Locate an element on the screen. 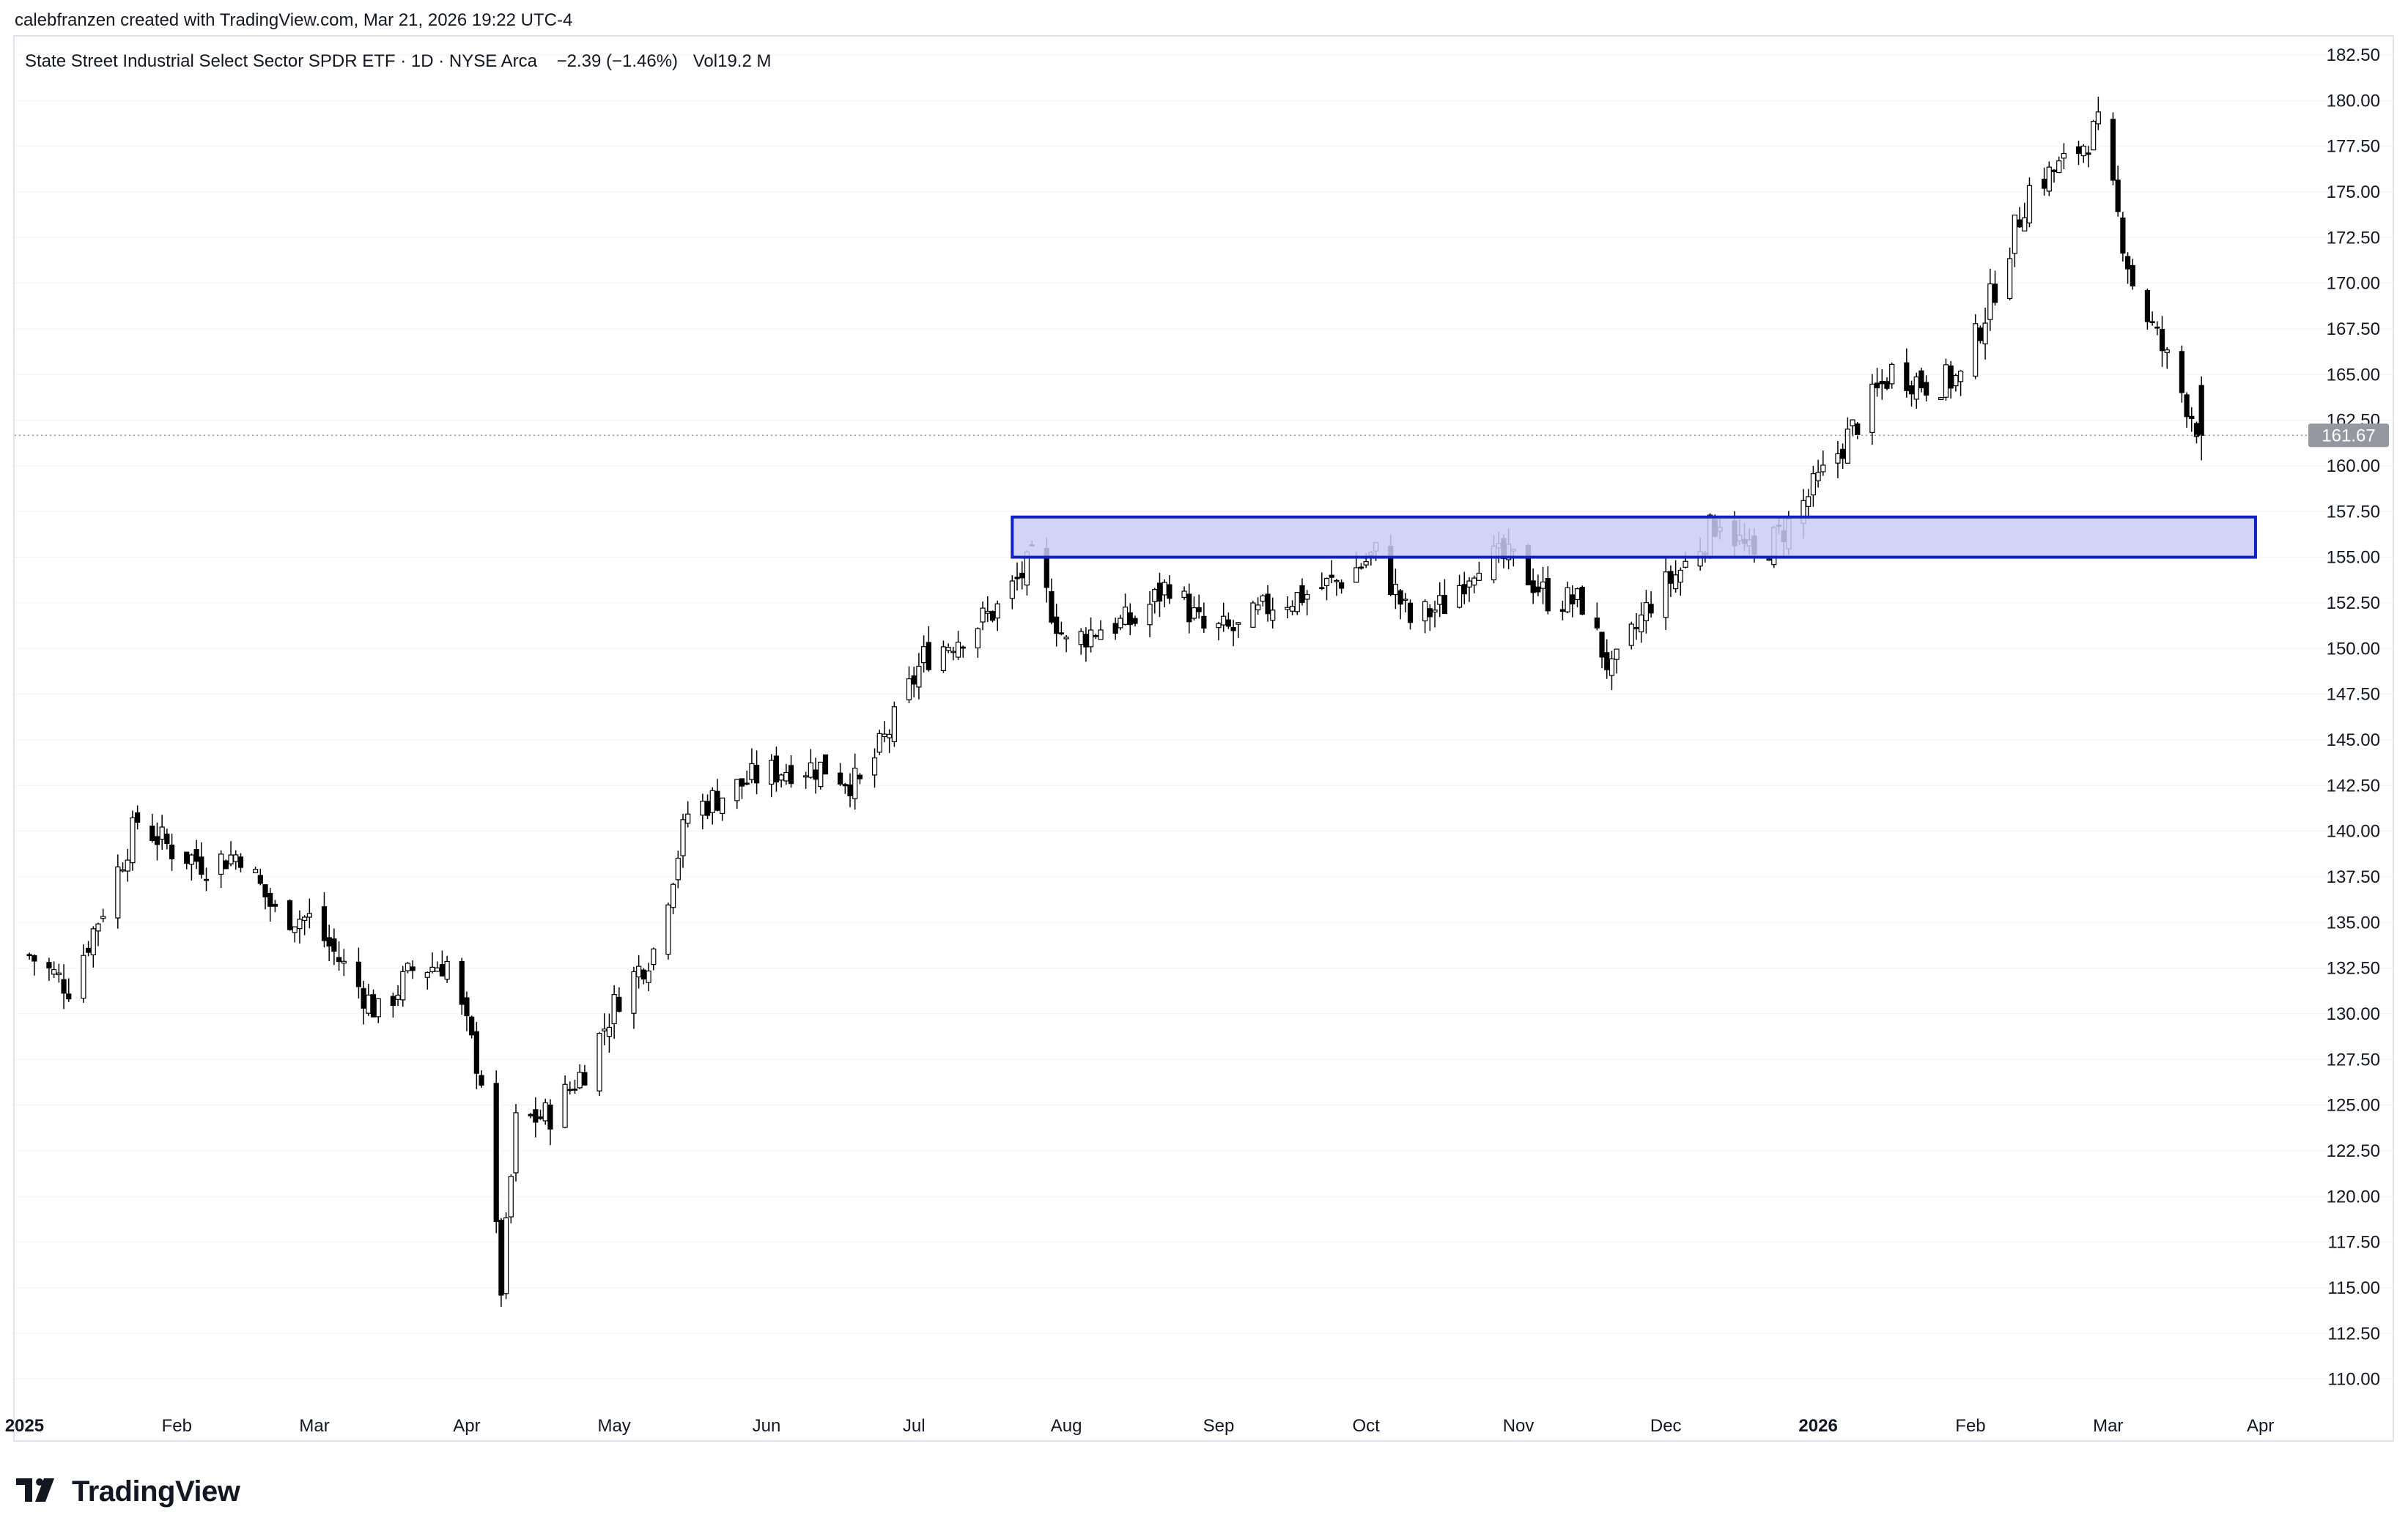 This screenshot has width=2408, height=1534. y-tick-label: 157.50 is located at coordinates (2353, 512).